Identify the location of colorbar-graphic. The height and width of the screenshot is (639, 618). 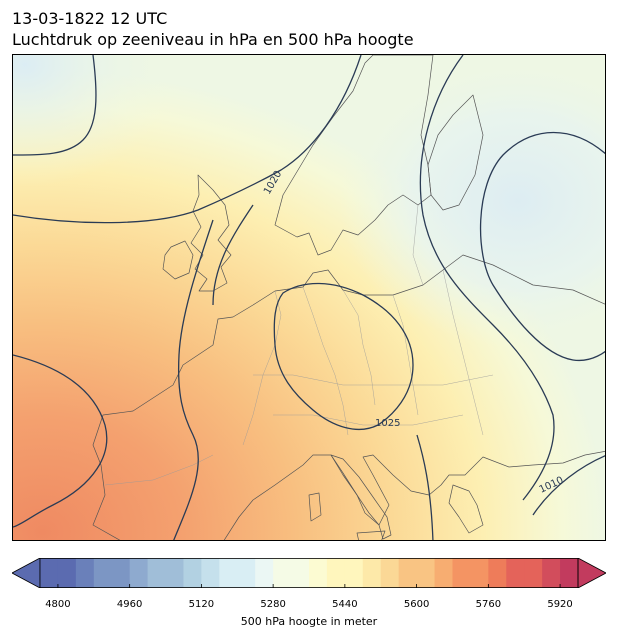
(309, 573).